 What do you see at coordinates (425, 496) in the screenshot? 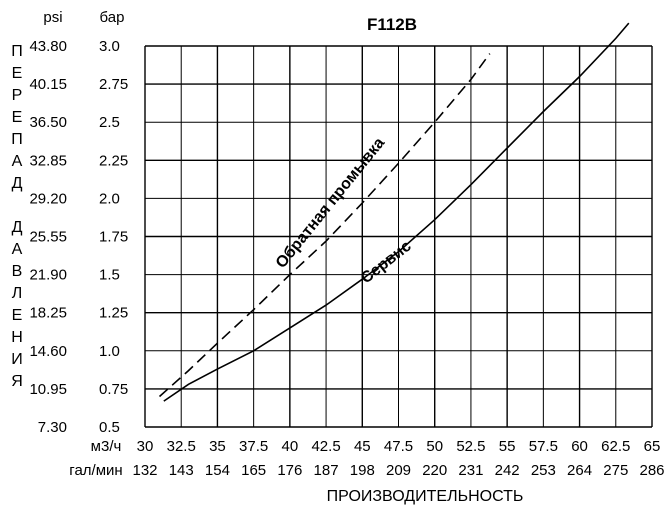
I see `x-axis-label: ПРОИЗВОДИТЕЛЬНОСТЬ` at bounding box center [425, 496].